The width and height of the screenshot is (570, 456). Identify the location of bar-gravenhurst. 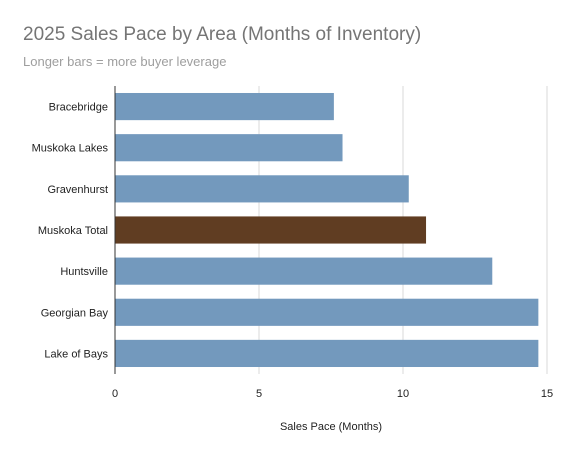
(262, 189).